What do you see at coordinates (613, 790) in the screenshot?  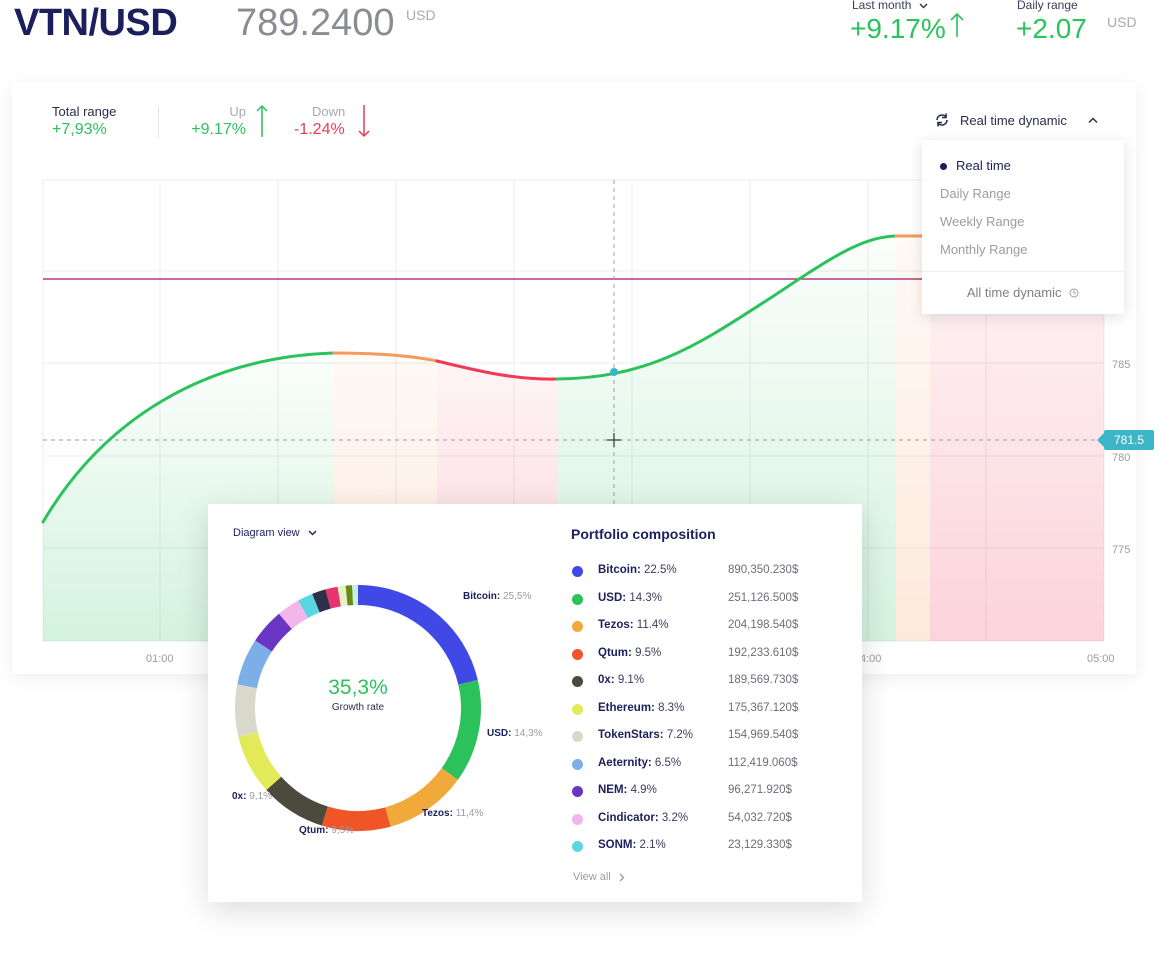 I see `asset-name: NEM:` at bounding box center [613, 790].